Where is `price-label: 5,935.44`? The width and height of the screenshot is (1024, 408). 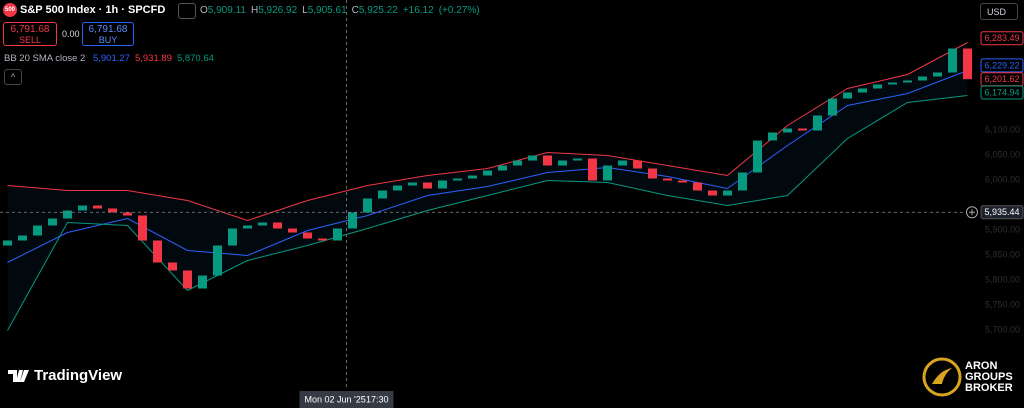
price-label: 5,935.44 is located at coordinates (1001, 212).